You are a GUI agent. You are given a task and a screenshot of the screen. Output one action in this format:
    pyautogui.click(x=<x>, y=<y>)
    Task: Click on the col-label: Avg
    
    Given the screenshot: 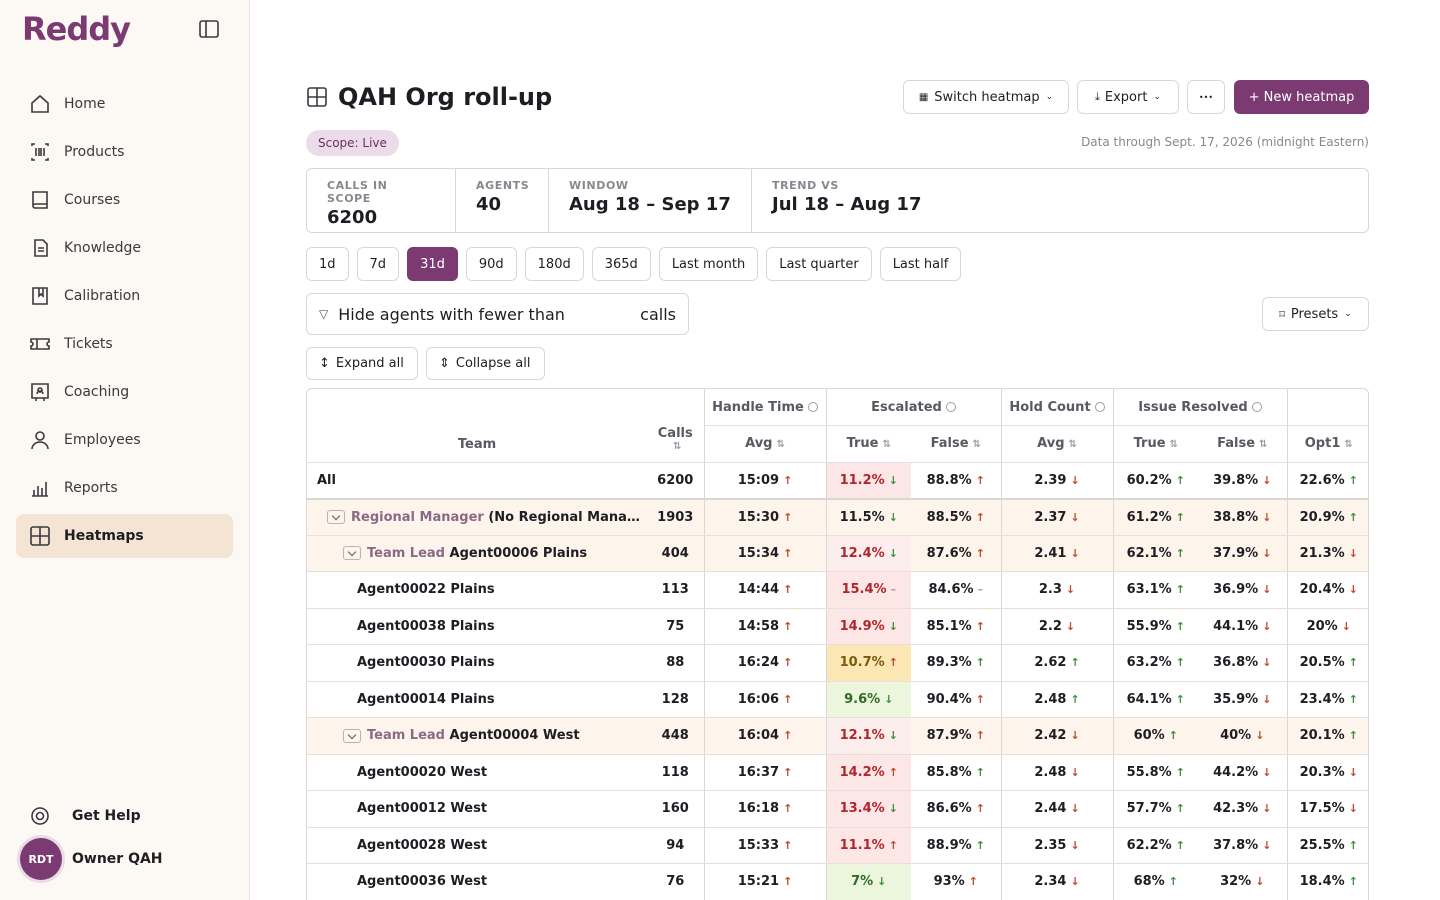 What is the action you would take?
    pyautogui.click(x=1051, y=444)
    